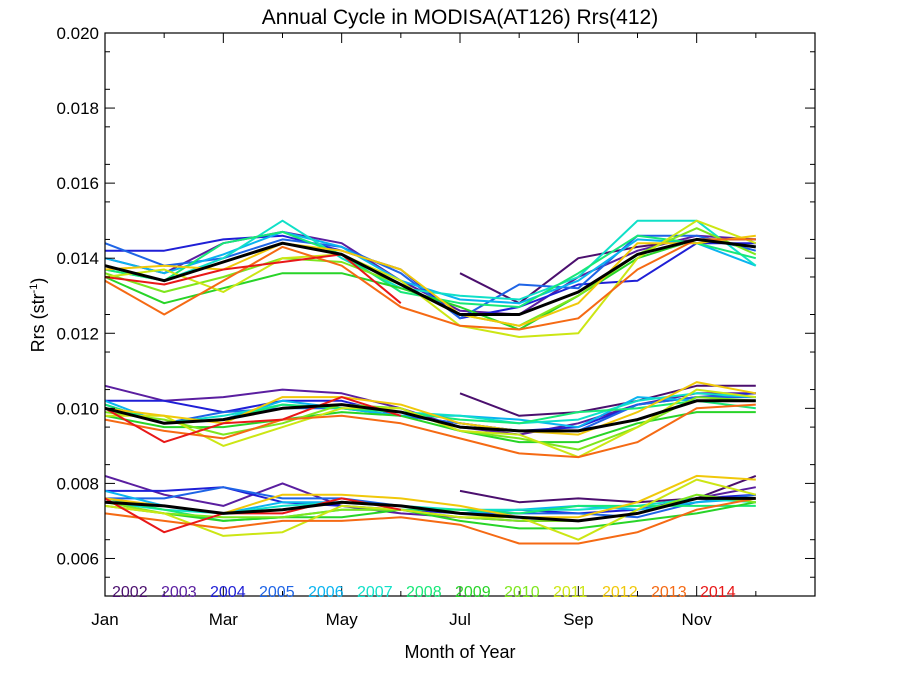 The height and width of the screenshot is (675, 900). What do you see at coordinates (130, 592) in the screenshot?
I see `legend-item: 2002` at bounding box center [130, 592].